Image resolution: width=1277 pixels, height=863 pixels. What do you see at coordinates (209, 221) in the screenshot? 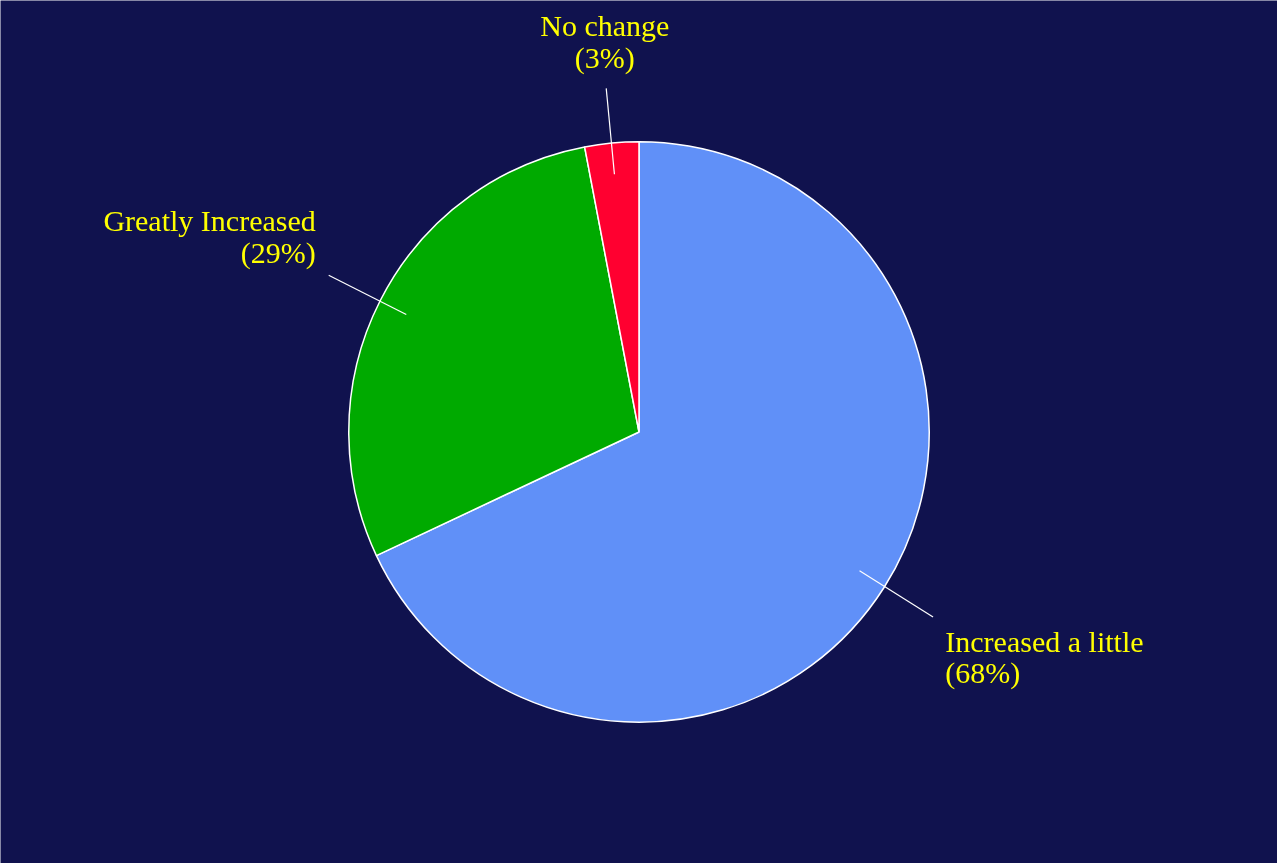
I see `slice-label: Greatly Increased` at bounding box center [209, 221].